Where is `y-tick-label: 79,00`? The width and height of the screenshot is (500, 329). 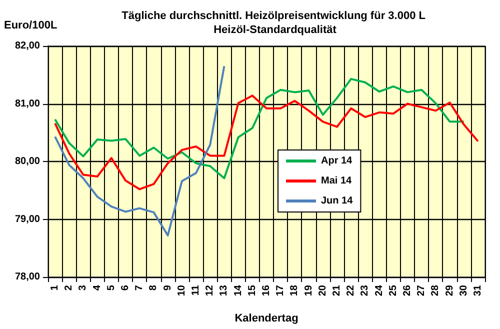
y-tick-label: 79,00 is located at coordinates (27, 219).